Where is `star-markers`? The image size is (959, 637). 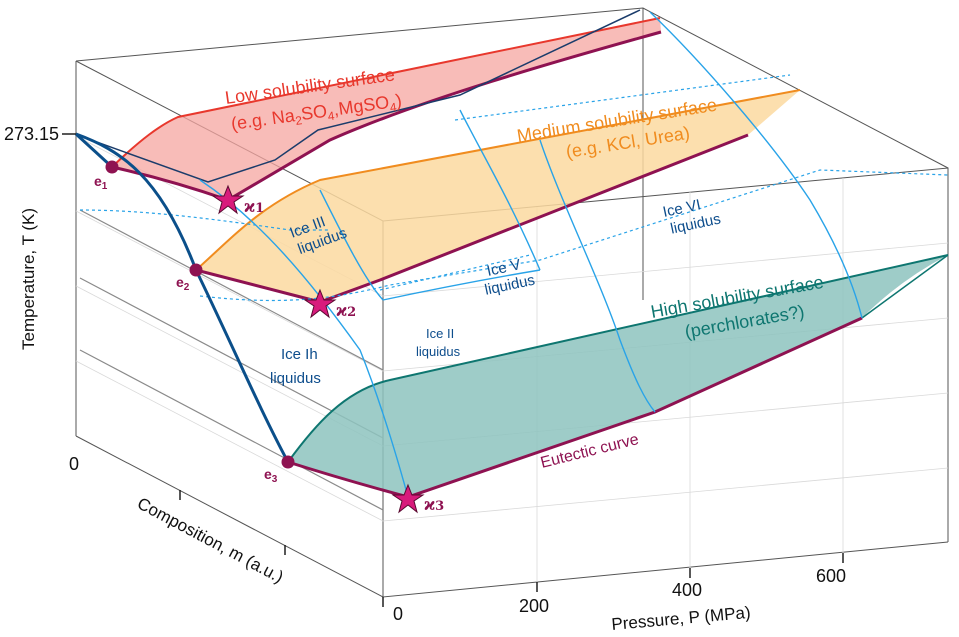 star-markers is located at coordinates (318, 349).